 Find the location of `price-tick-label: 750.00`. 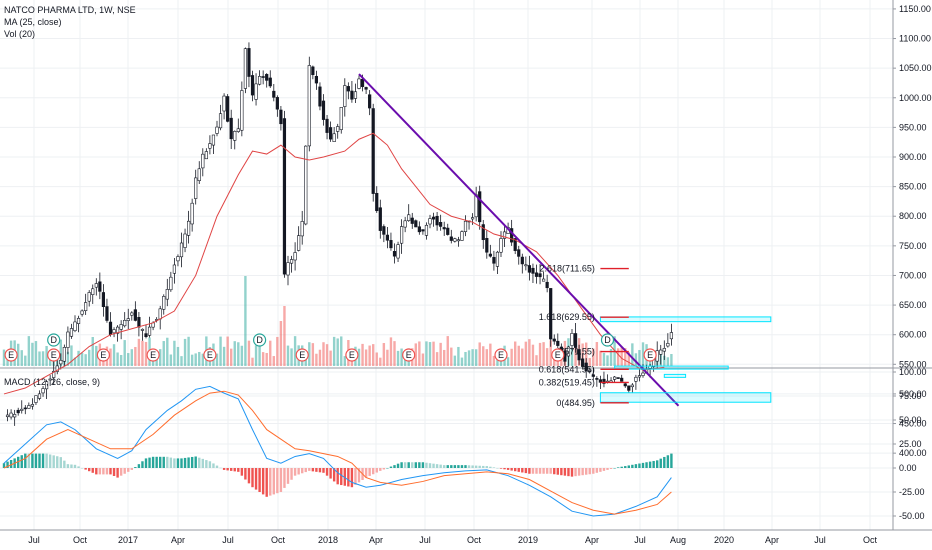

price-tick-label: 750.00 is located at coordinates (913, 246).